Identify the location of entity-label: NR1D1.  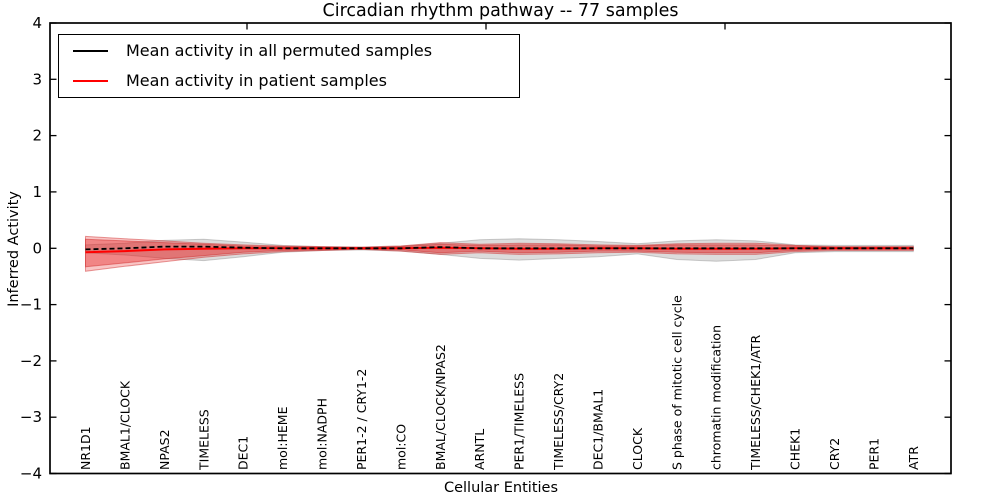
(85, 448).